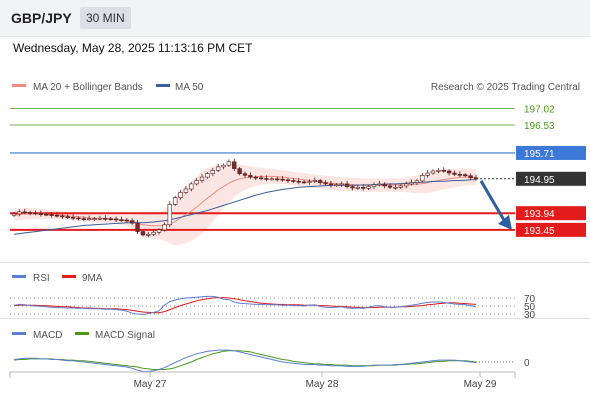 This screenshot has width=590, height=400. Describe the element at coordinates (539, 154) in the screenshot. I see `pivot-level-label: 195.71` at that location.